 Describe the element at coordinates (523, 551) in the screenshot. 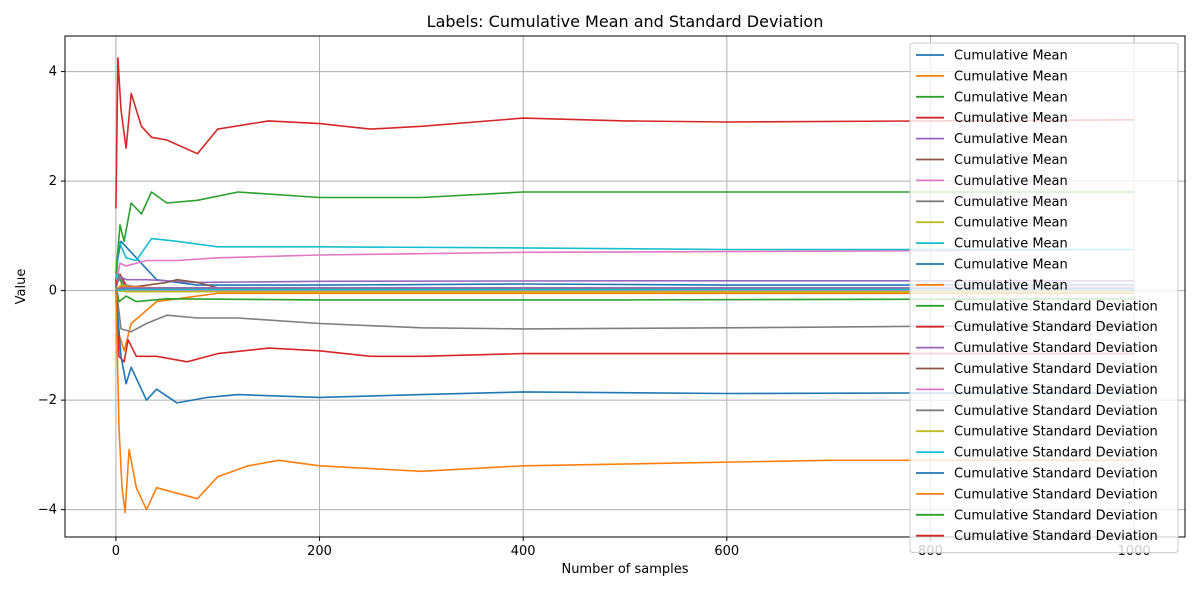

I see `x-tick-label: 400` at that location.